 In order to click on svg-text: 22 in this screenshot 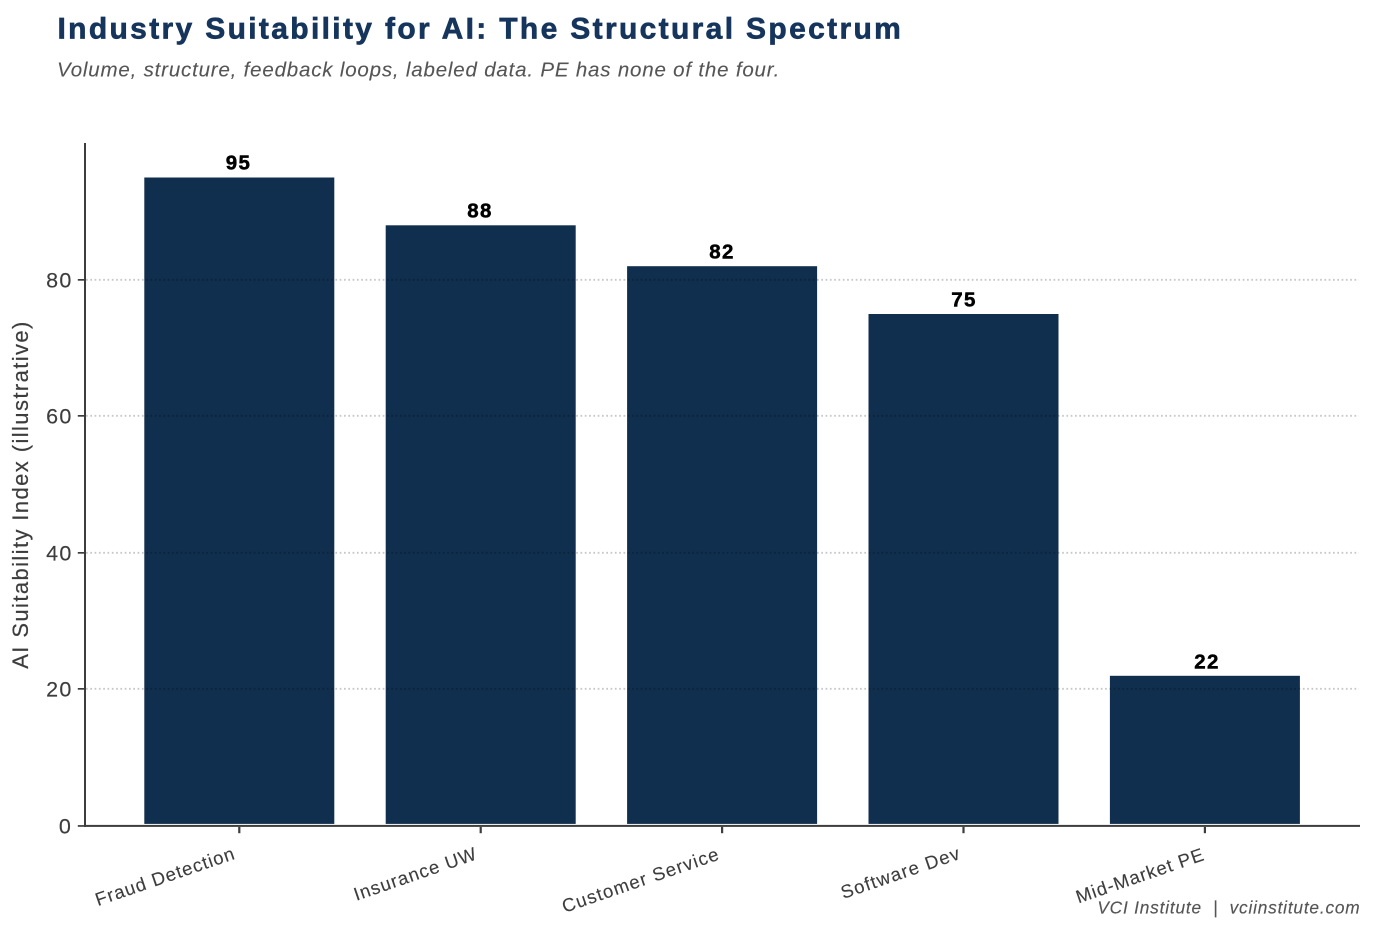, I will do `click(1207, 662)`.